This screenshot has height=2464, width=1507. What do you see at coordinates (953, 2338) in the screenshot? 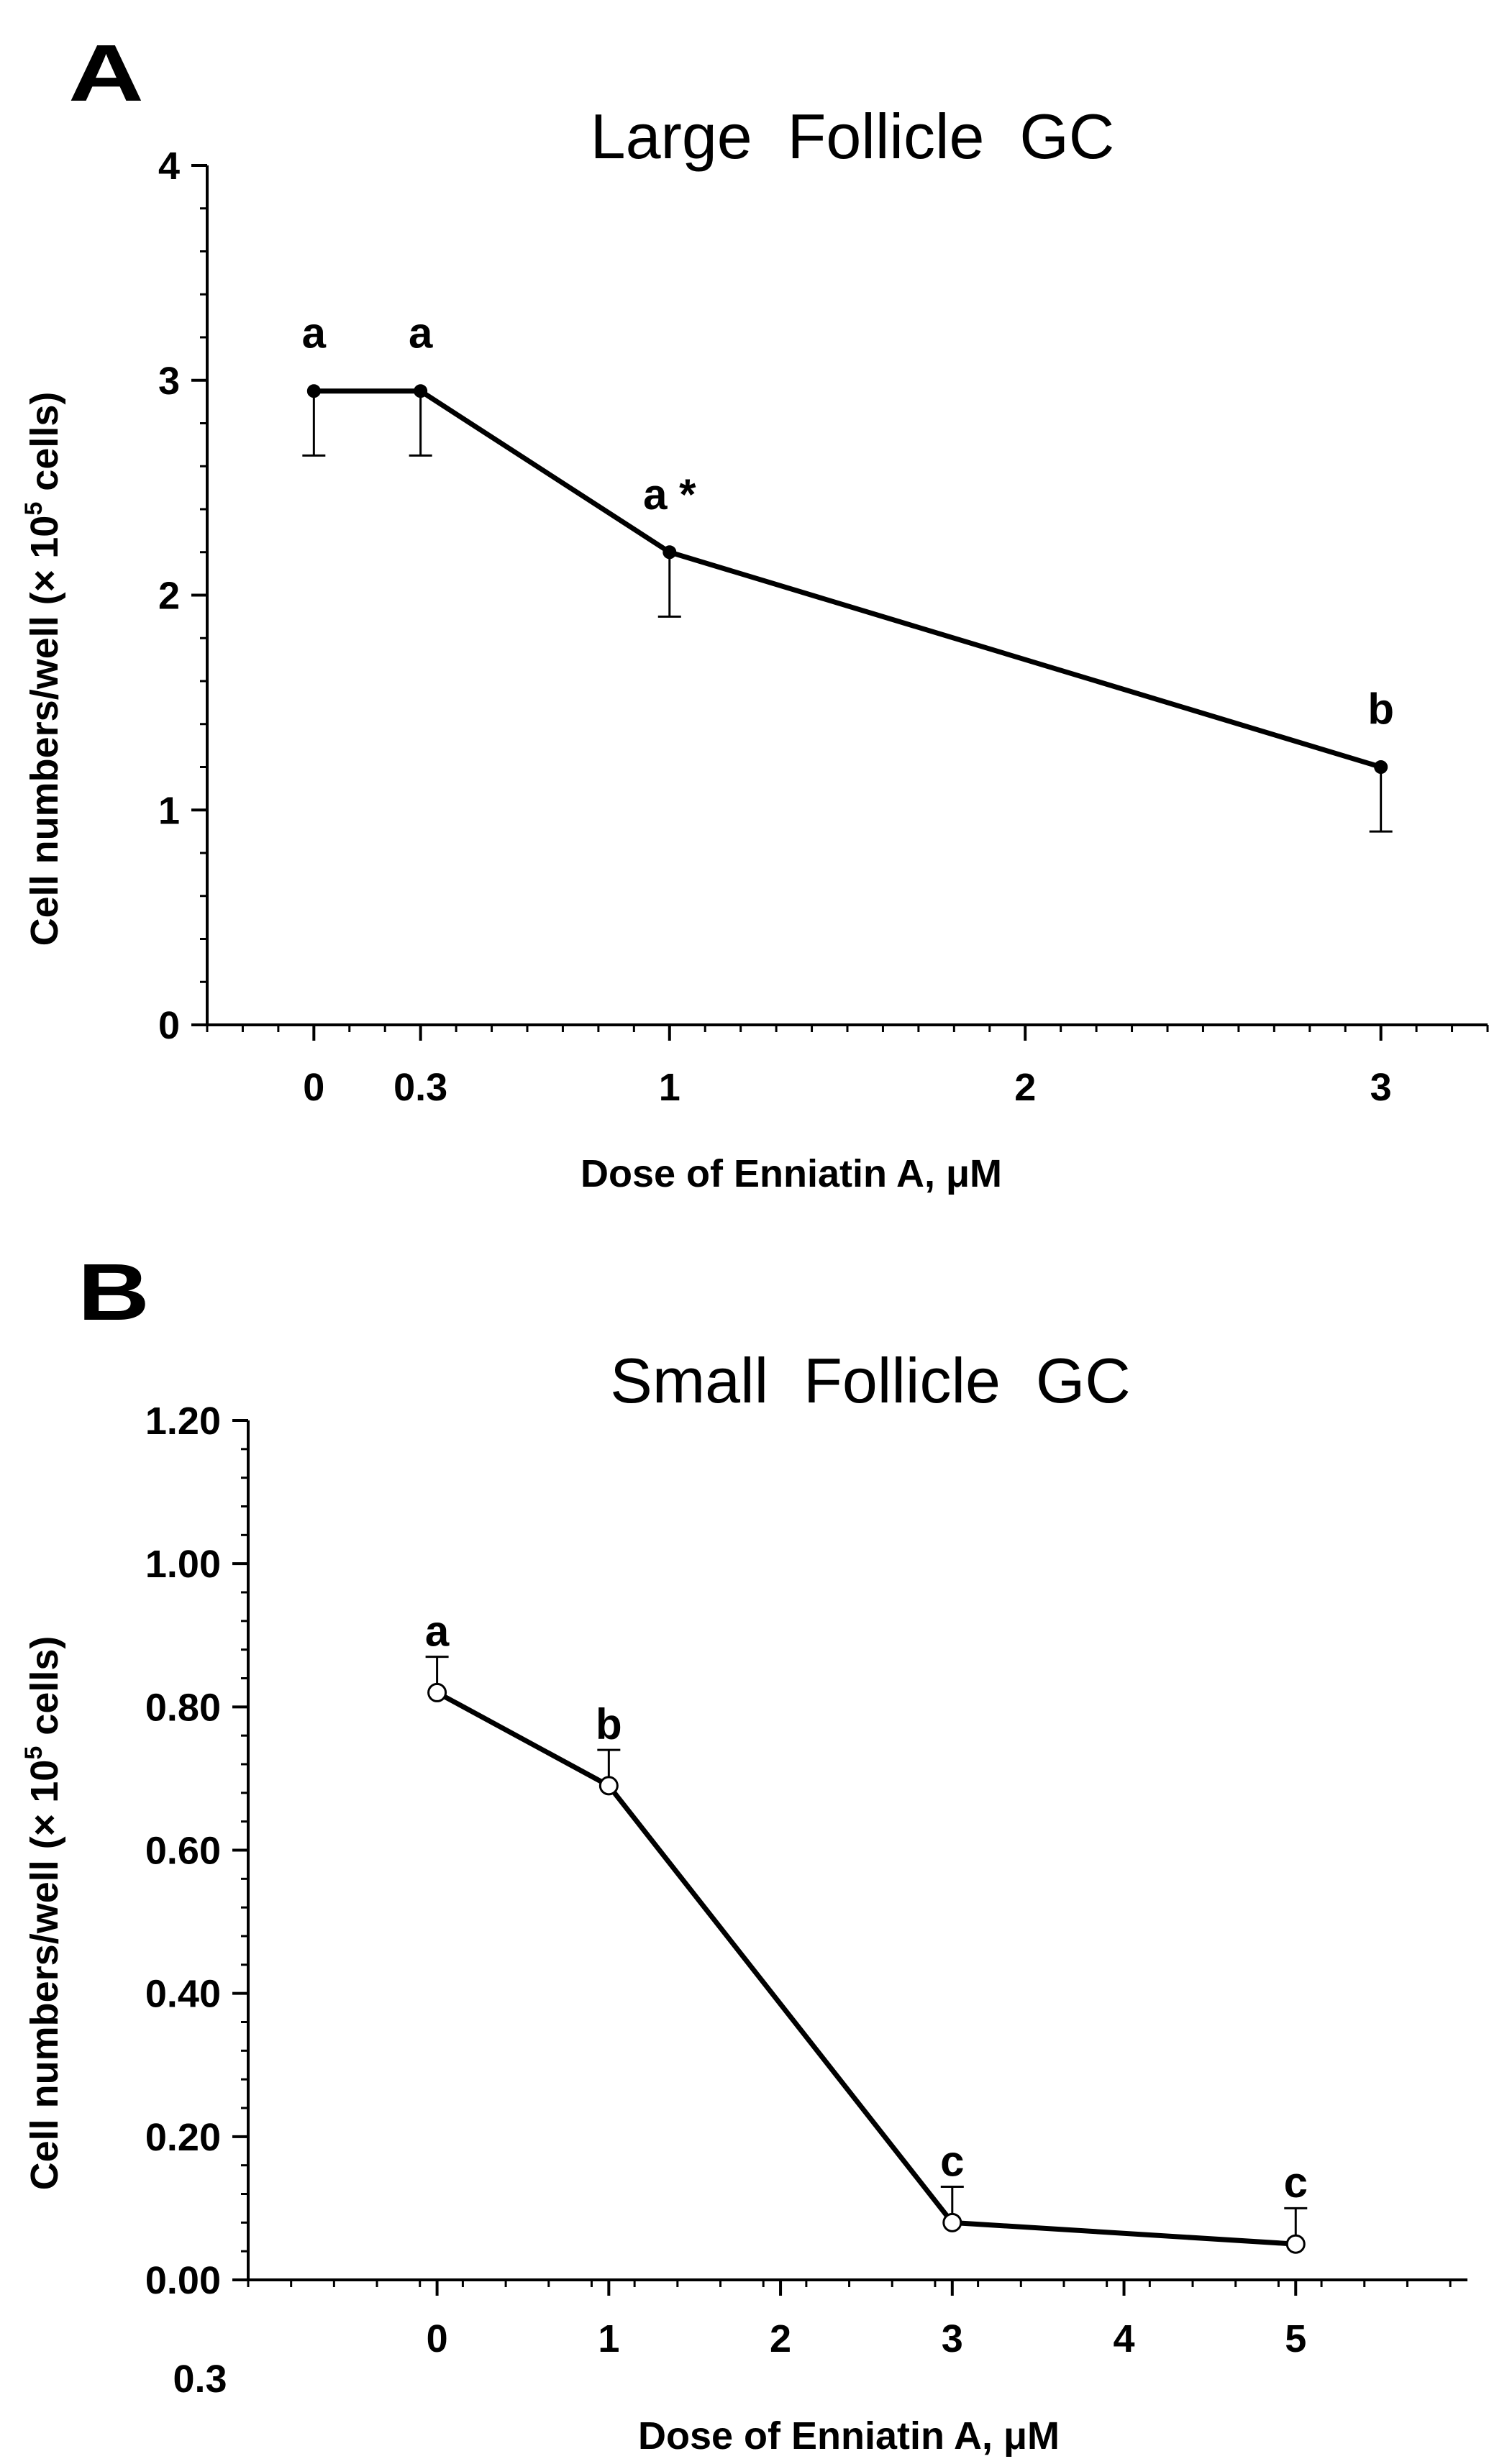
I see `panel-b-x-tick-label: 3` at bounding box center [953, 2338].